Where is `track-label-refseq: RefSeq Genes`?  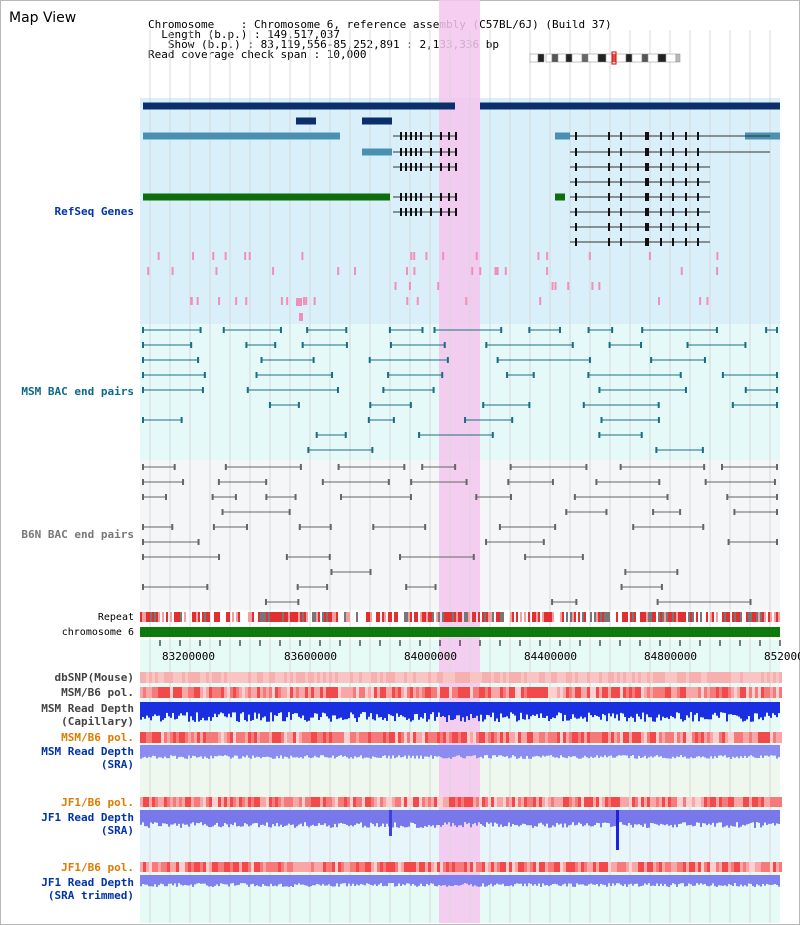
track-label-refseq: RefSeq Genes is located at coordinates (94, 211).